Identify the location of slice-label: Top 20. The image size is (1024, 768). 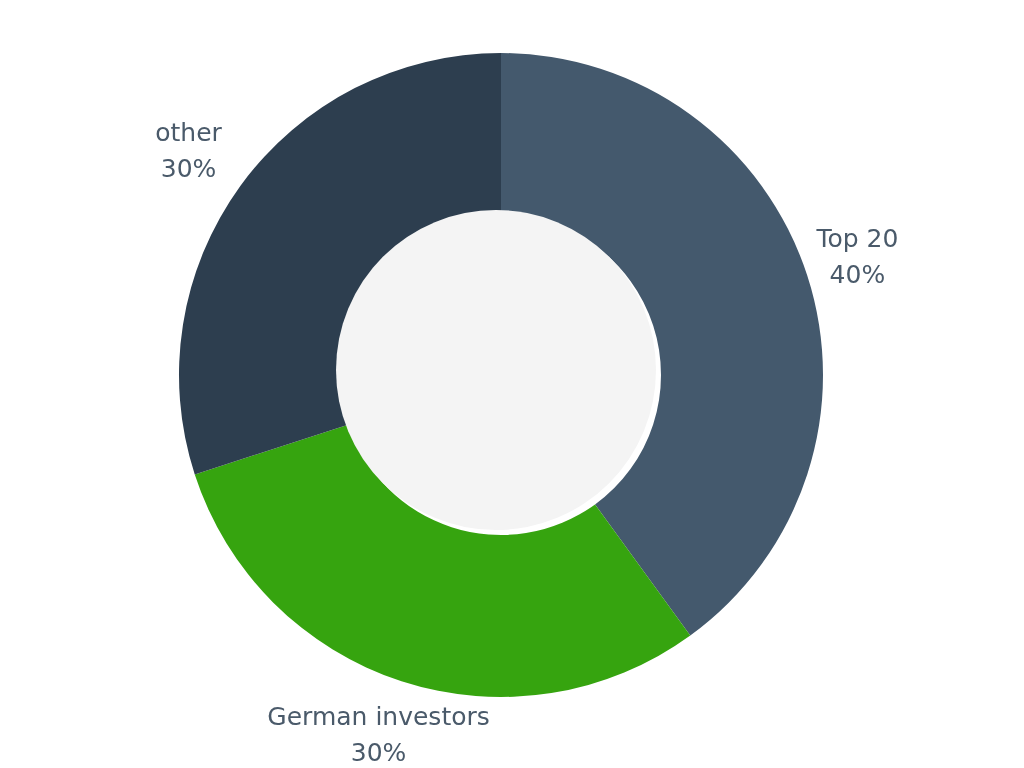
(857, 238).